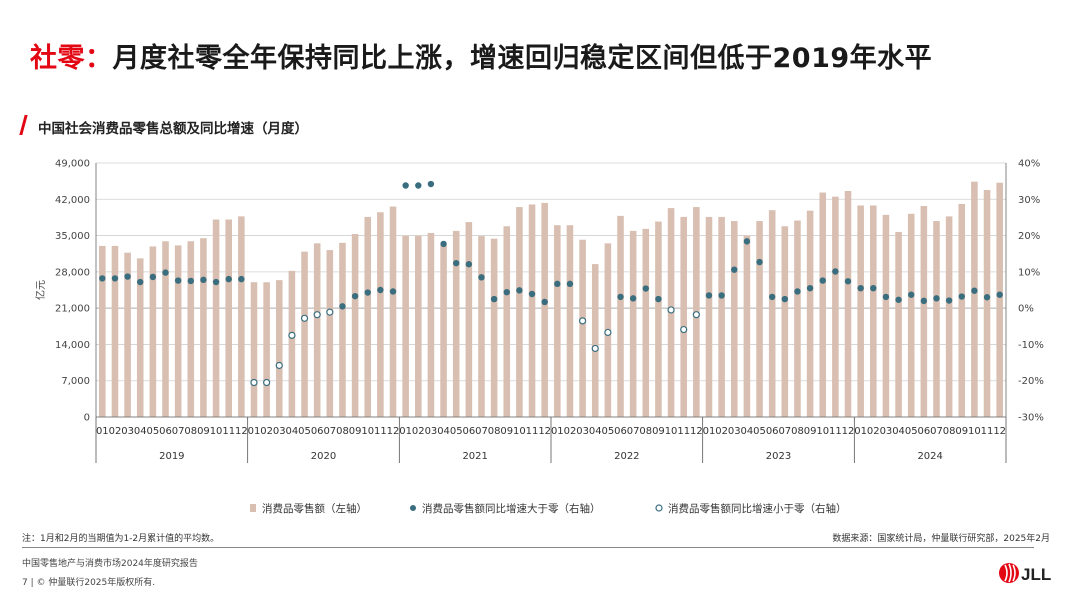 This screenshot has width=1080, height=607. I want to click on legend-swatch-dot-filled, so click(413, 508).